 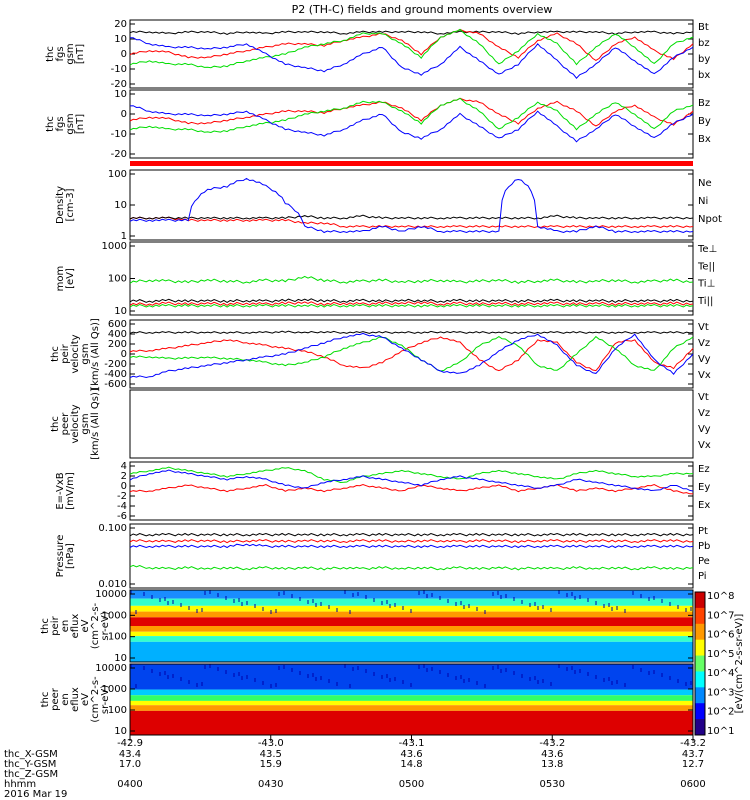 I want to click on x-row-value: 13.8, so click(x=552, y=764).